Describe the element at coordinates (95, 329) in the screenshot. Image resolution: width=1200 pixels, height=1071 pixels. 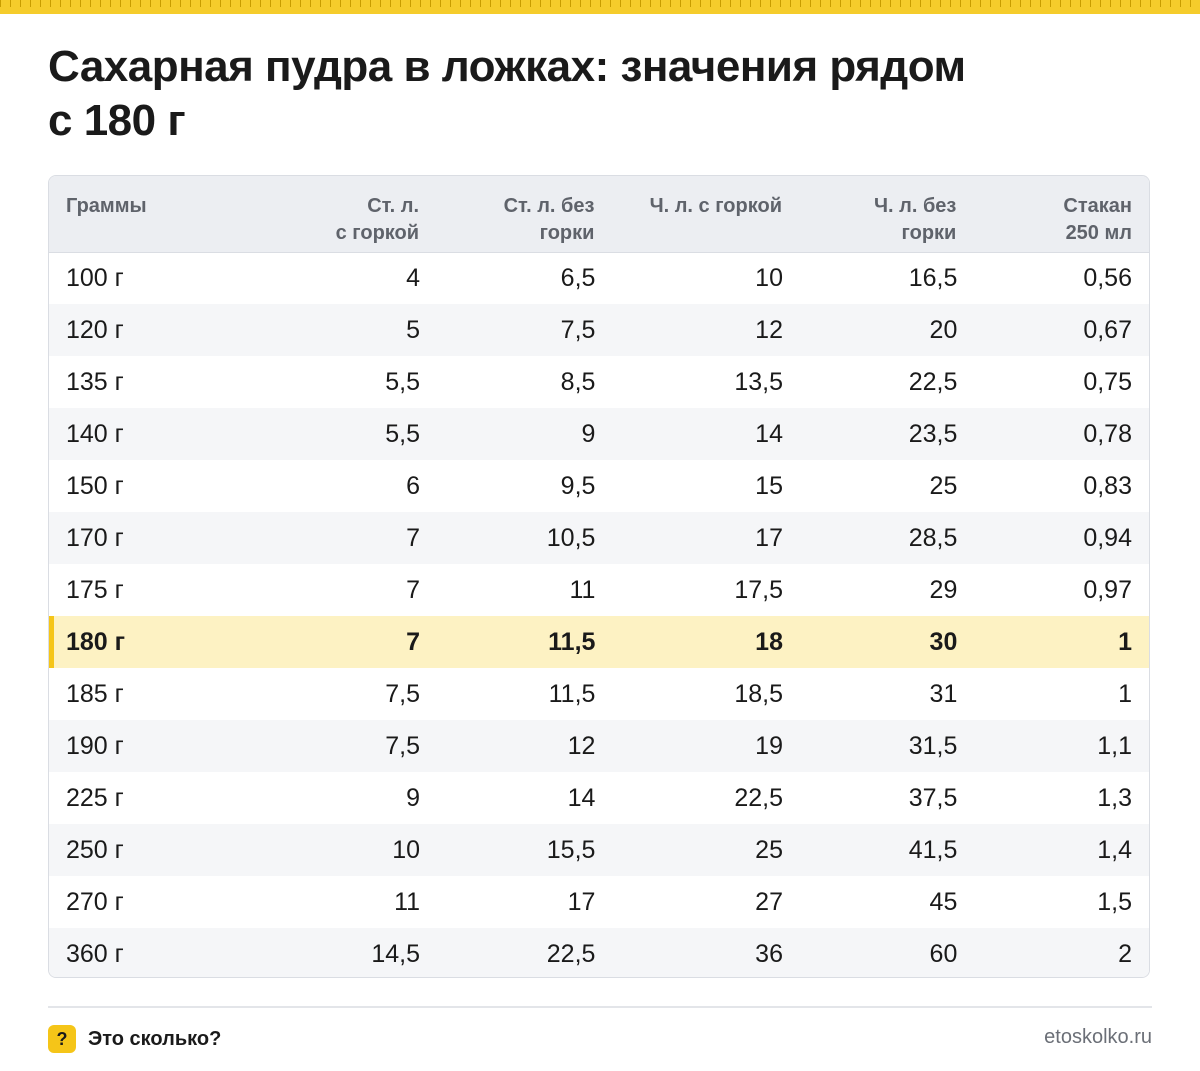
I see `grams-cell: 120 г` at that location.